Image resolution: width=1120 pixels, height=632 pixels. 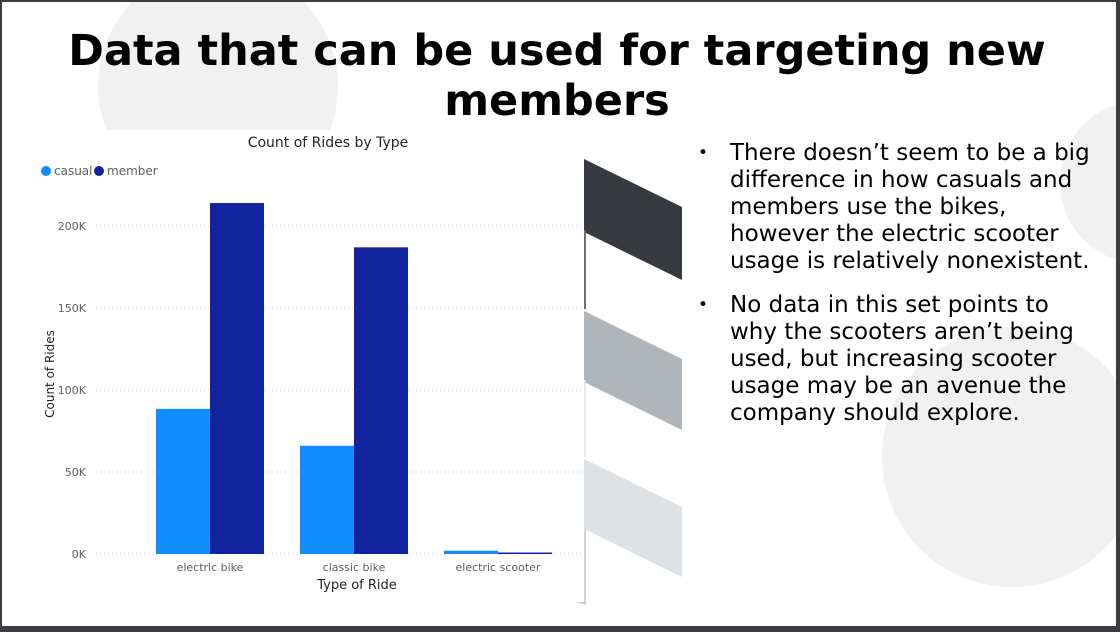 What do you see at coordinates (79, 554) in the screenshot?
I see `y-tick-label: 0K` at bounding box center [79, 554].